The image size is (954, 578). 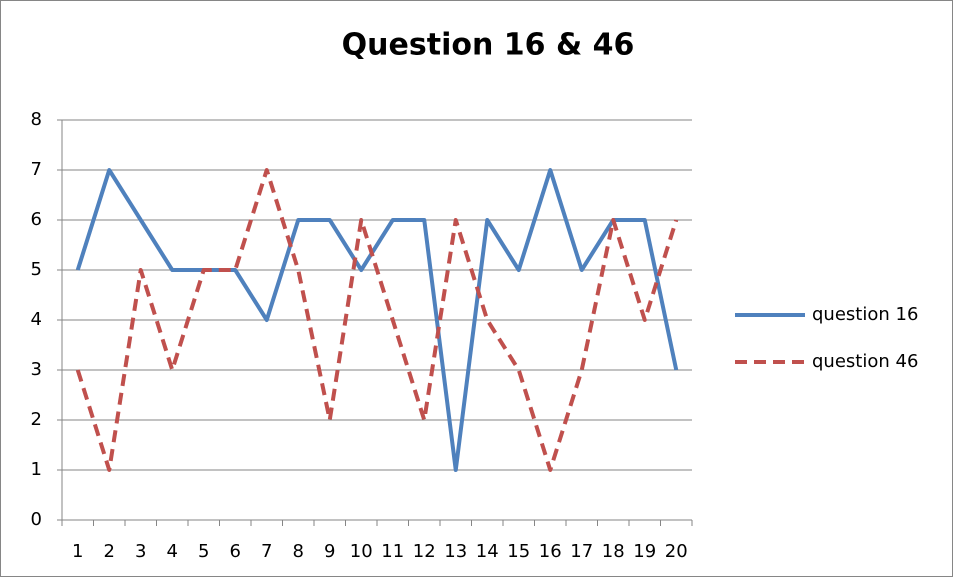 What do you see at coordinates (36, 419) in the screenshot?
I see `y-tick-label: 2` at bounding box center [36, 419].